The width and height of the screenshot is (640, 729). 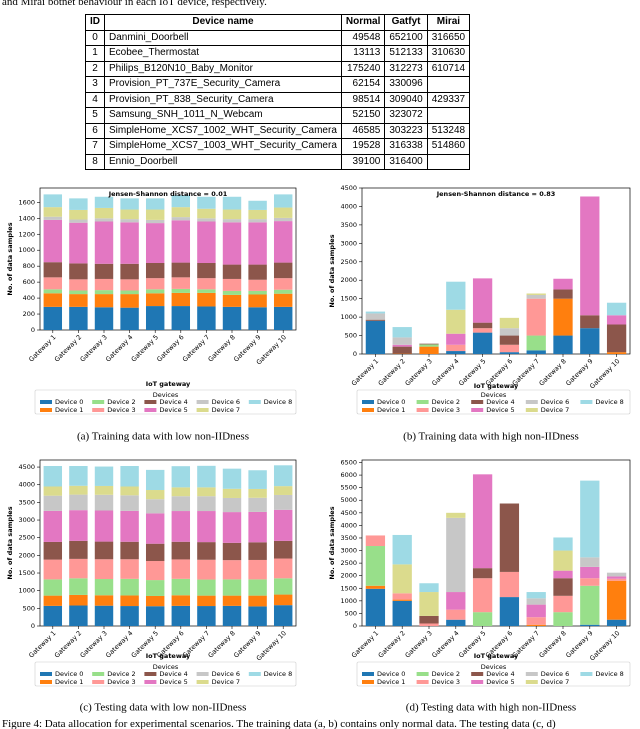 What do you see at coordinates (26, 234) in the screenshot?
I see `y-tick-label: 1200` at bounding box center [26, 234].